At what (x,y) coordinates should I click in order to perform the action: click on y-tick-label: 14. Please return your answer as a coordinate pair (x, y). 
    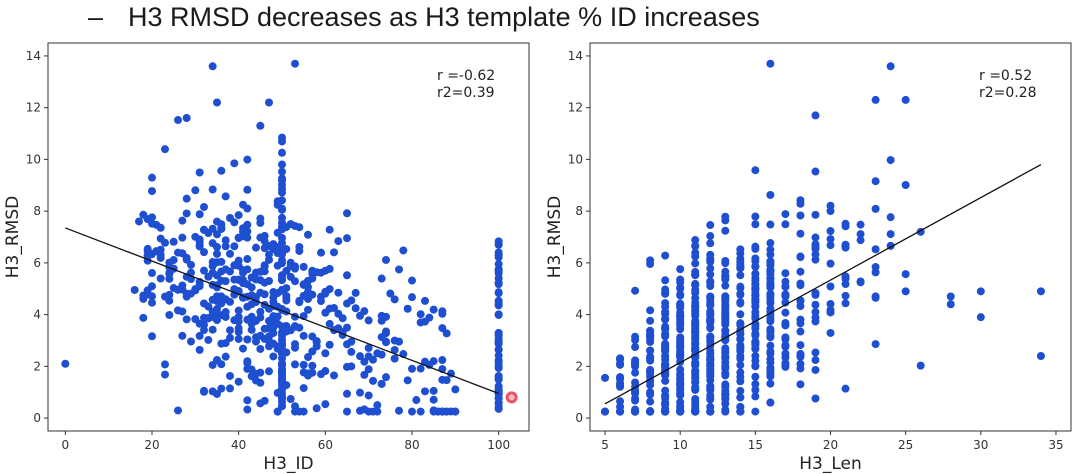
    Looking at the image, I should click on (575, 56).